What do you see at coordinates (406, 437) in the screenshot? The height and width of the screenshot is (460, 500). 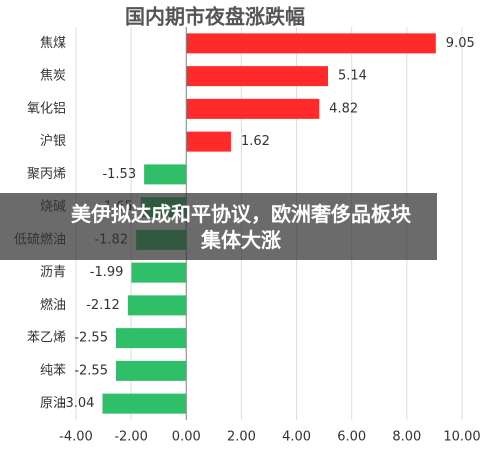 I see `x-tick-label: 8.00` at bounding box center [406, 437].